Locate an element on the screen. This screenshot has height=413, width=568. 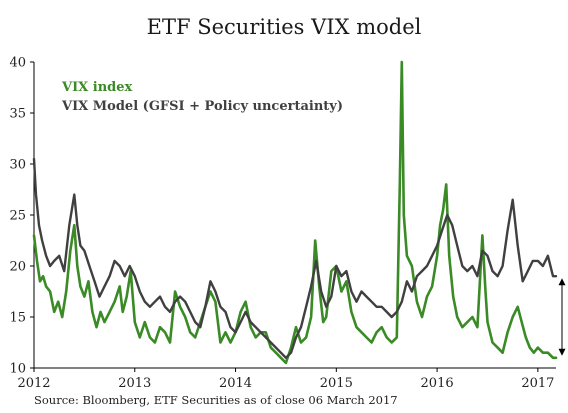
y-tick-label: 10 is located at coordinates (17, 369).